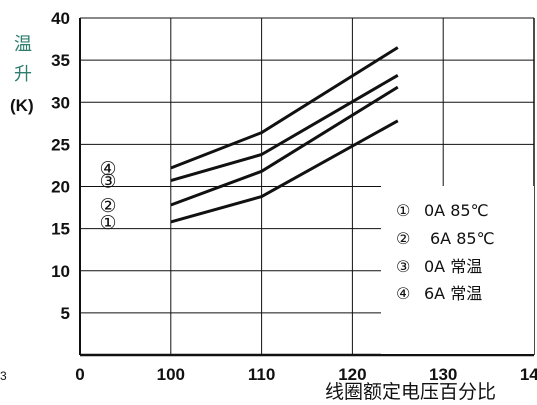 This screenshot has height=405, width=537. Describe the element at coordinates (60, 102) in the screenshot. I see `y-tick-label-30: 30` at that location.